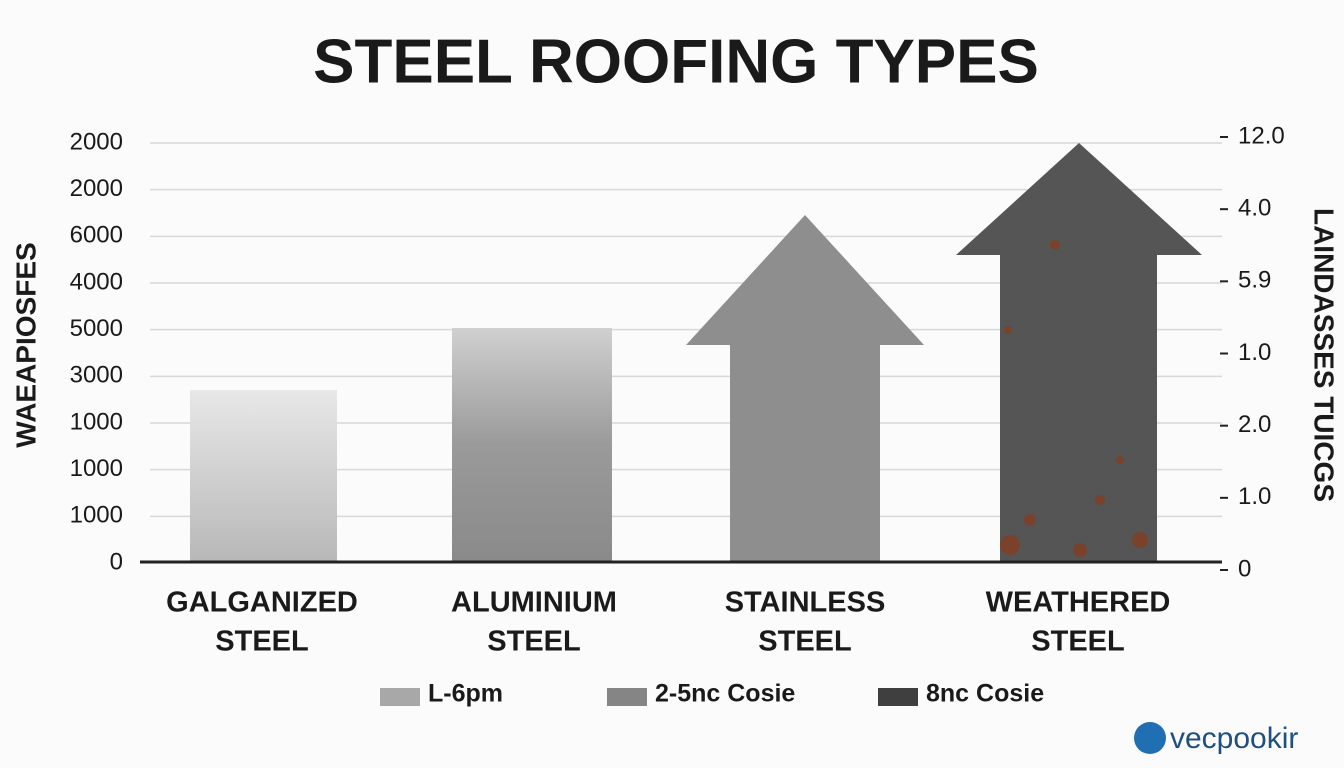  What do you see at coordinates (1074, 398) in the screenshot?
I see `rust` at bounding box center [1074, 398].